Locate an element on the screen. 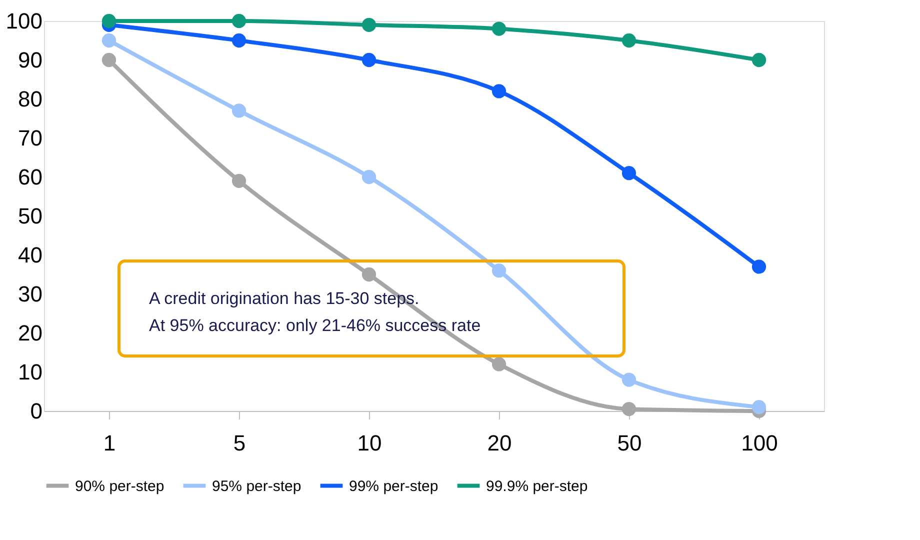  legend-label: 90% per-step is located at coordinates (119, 486).